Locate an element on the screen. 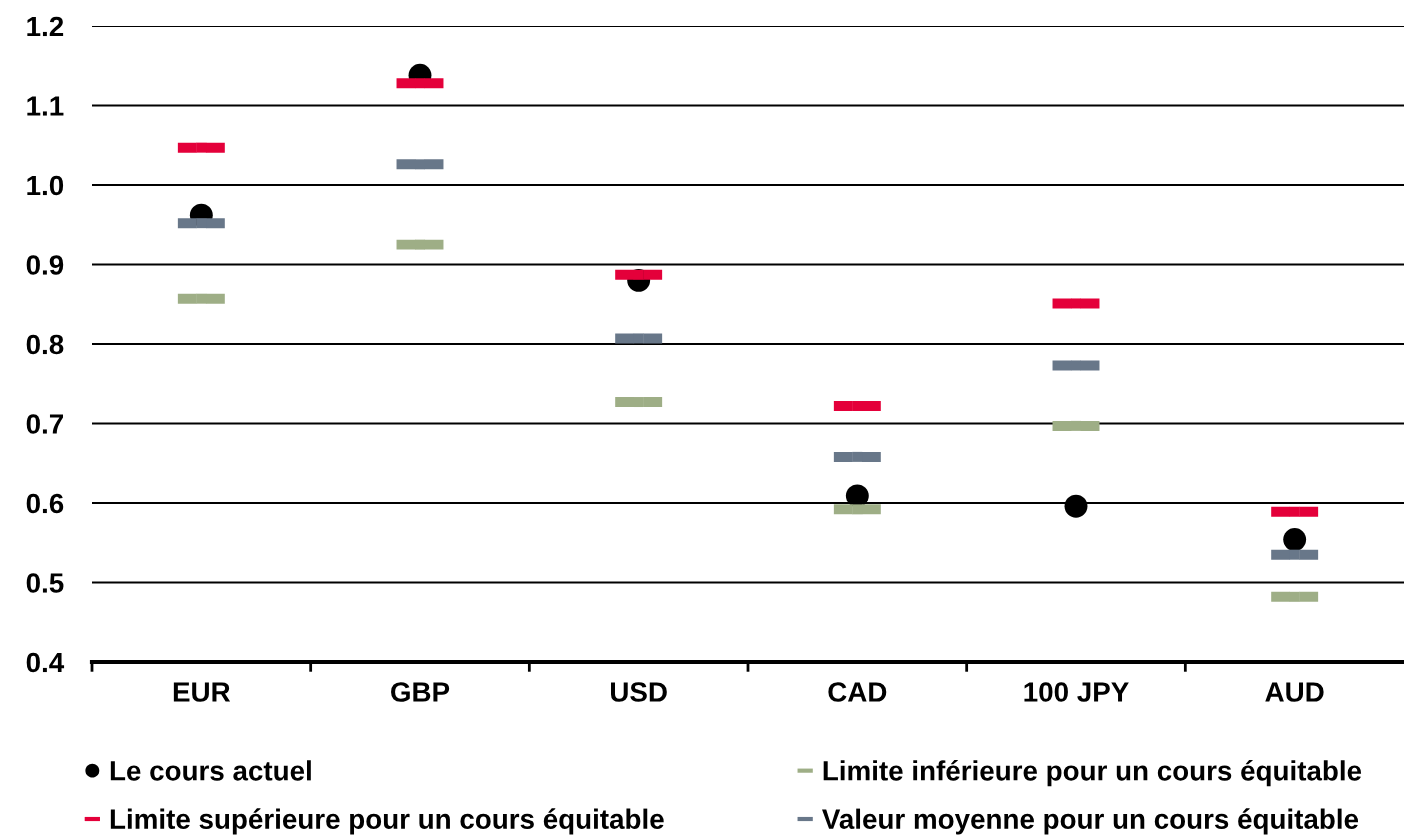 This screenshot has width=1404, height=835. y-tick-label: 0.4 is located at coordinates (45, 662).